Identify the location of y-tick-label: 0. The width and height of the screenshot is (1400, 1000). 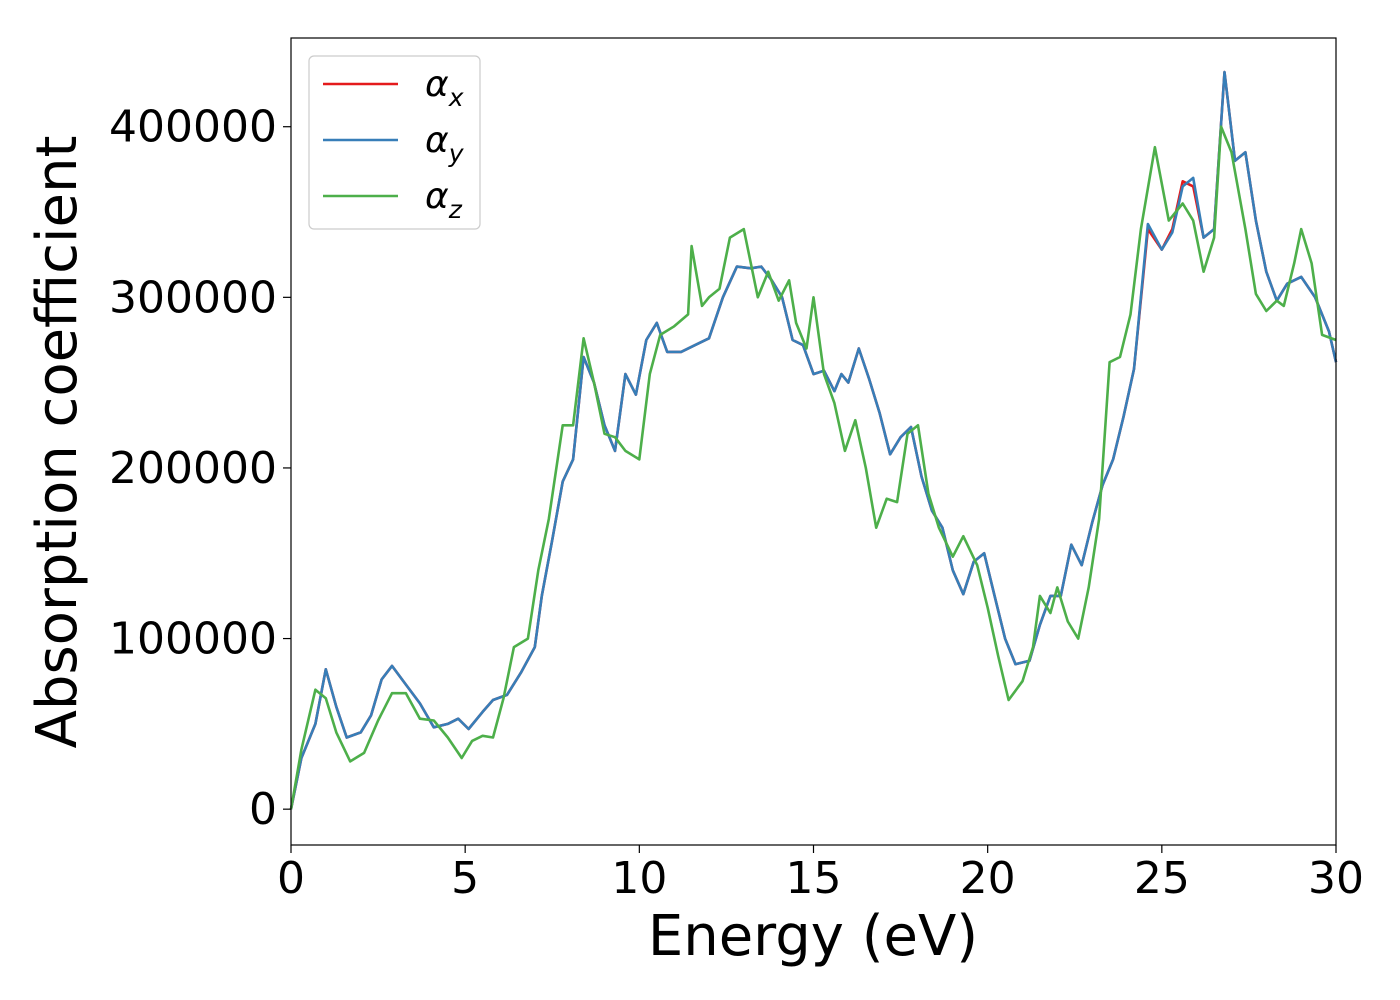
(263, 809).